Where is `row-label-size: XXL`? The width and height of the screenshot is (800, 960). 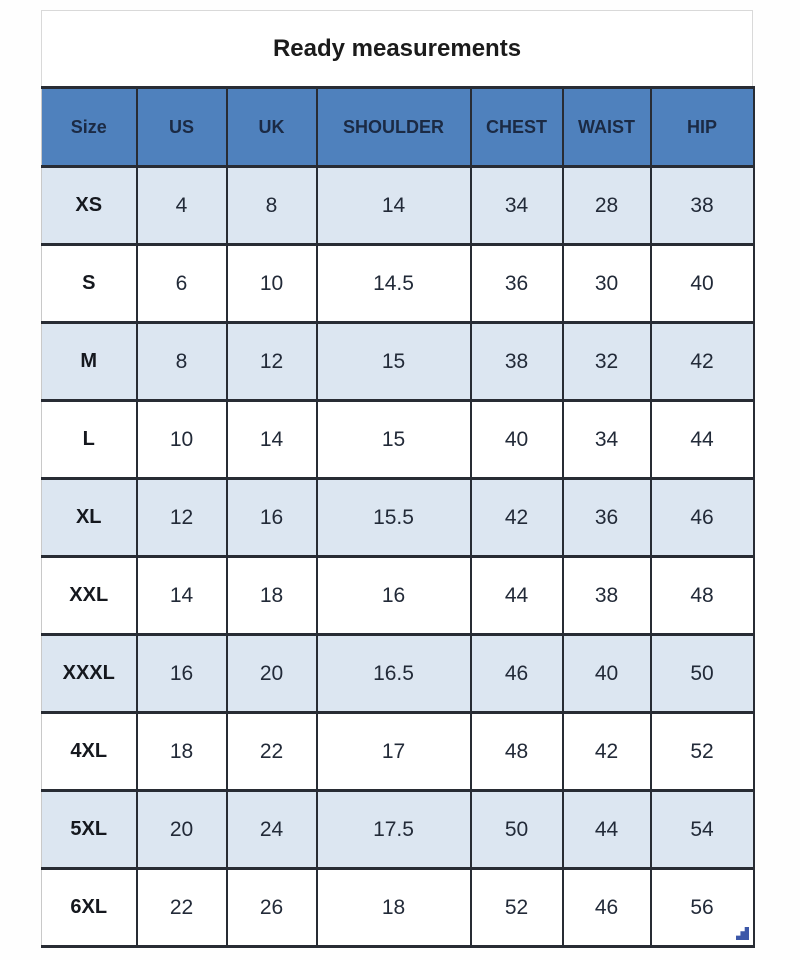 row-label-size: XXL is located at coordinates (89, 595).